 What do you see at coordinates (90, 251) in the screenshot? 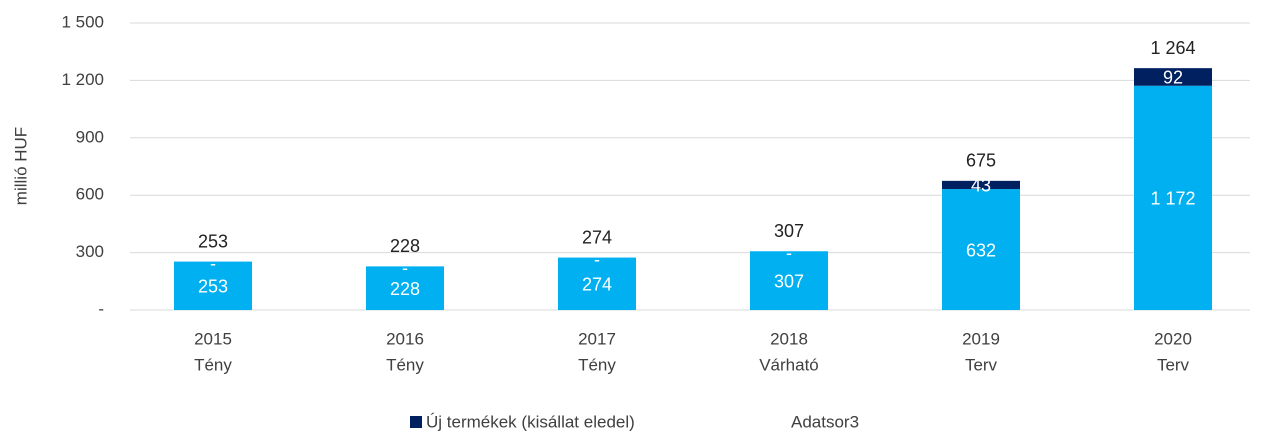
I see `y-tick-label: 300` at bounding box center [90, 251].